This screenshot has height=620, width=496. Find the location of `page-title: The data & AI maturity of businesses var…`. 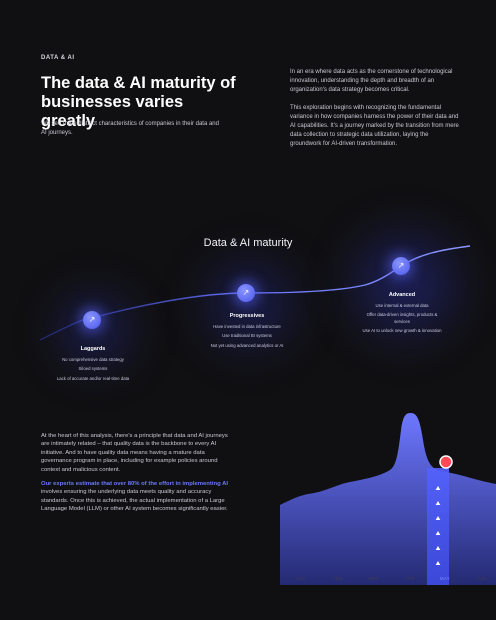

page-title: The data & AI maturity of businesses var… is located at coordinates (138, 102).